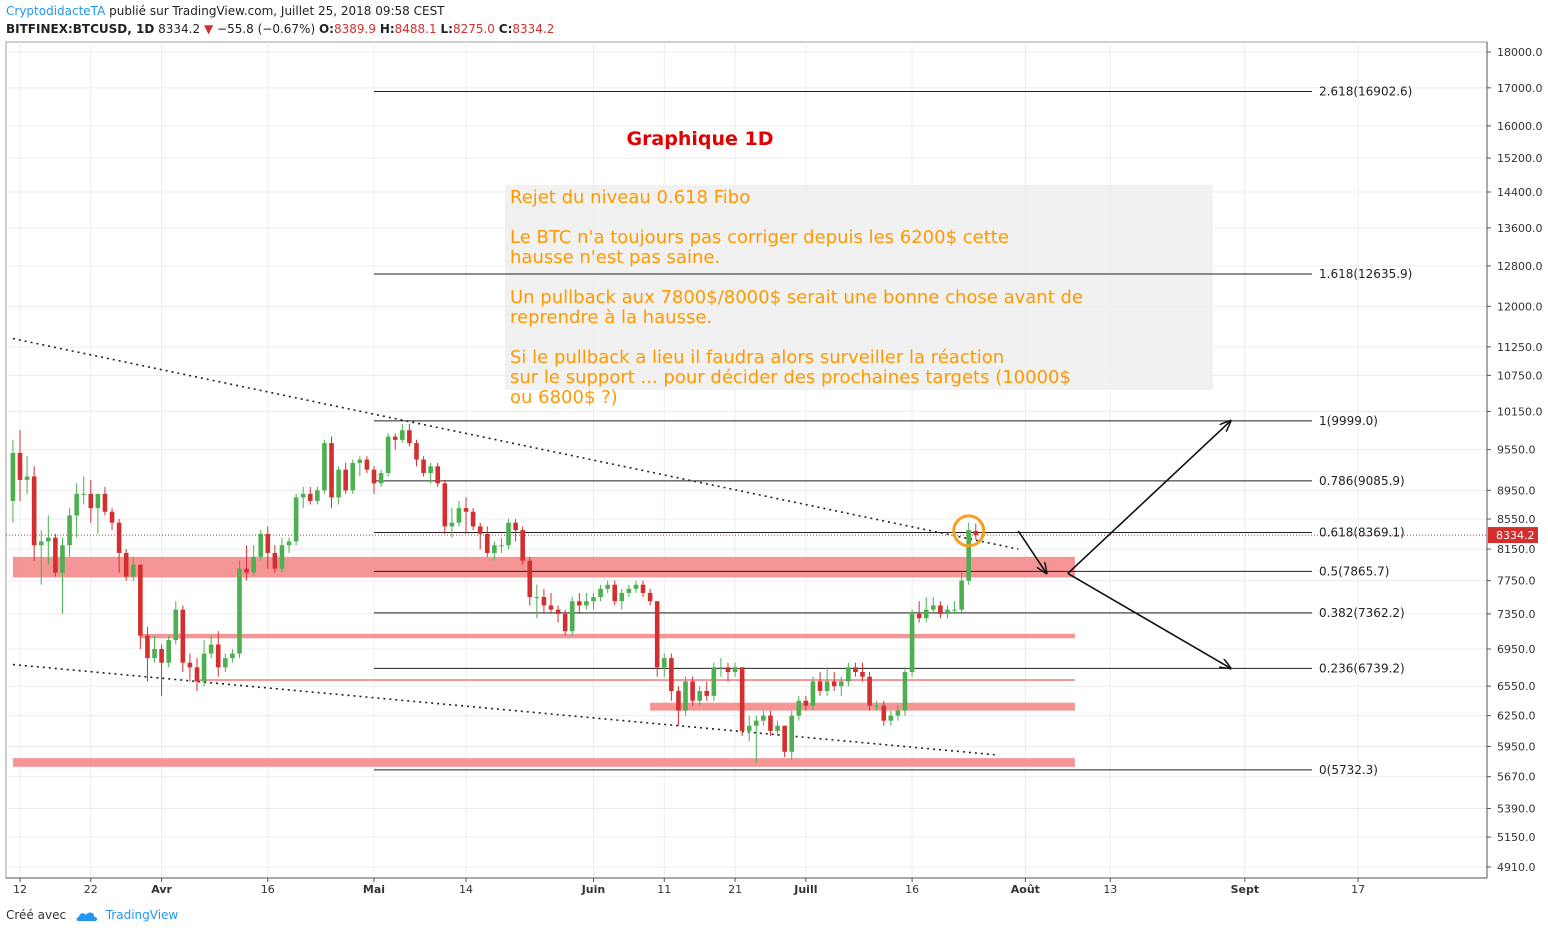 This screenshot has width=1548, height=935. Describe the element at coordinates (1362, 668) in the screenshot. I see `fib-level-label: 0.236(6739.2)` at that location.